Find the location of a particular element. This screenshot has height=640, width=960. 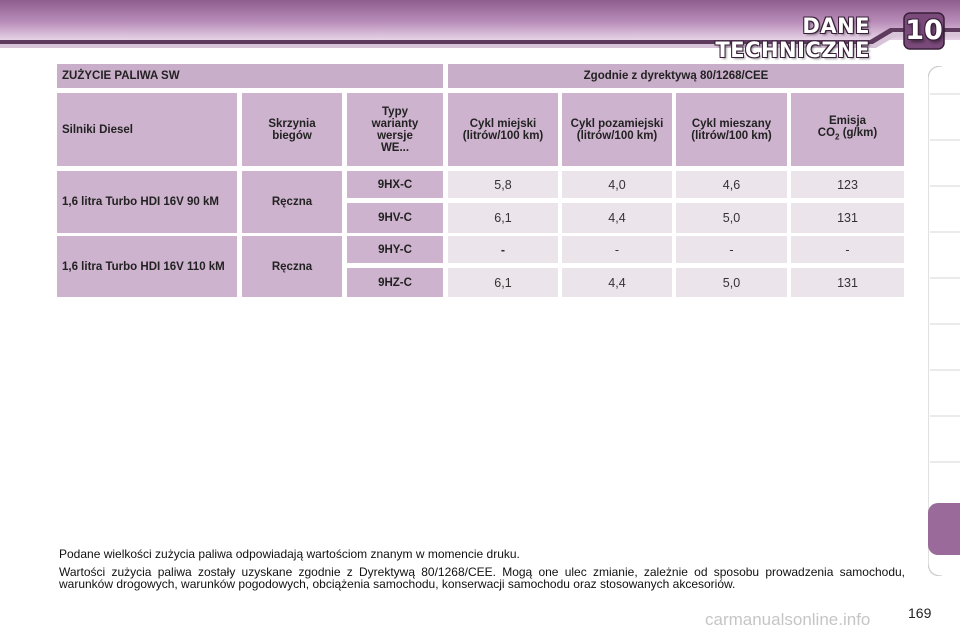

col-header-urban: Cykl miejski (litrów/100 km) is located at coordinates (503, 129).